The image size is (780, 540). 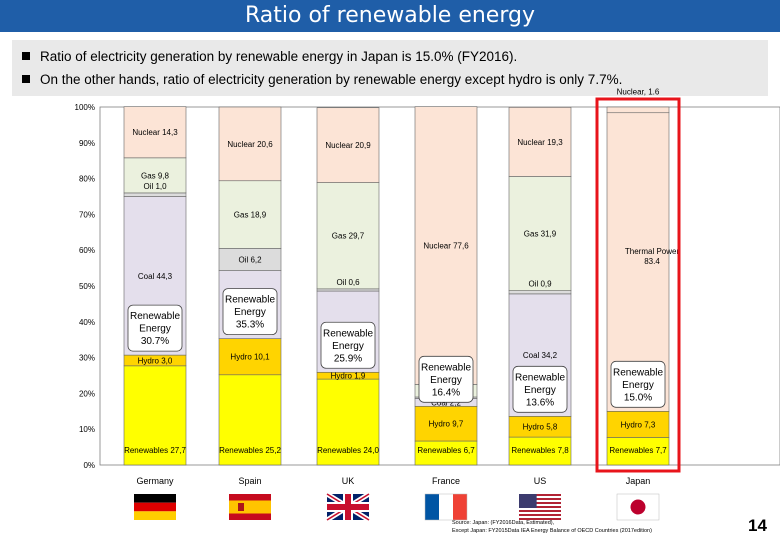 What do you see at coordinates (348, 236) in the screenshot?
I see `segment-data-label: Gas 29,7` at bounding box center [348, 236].